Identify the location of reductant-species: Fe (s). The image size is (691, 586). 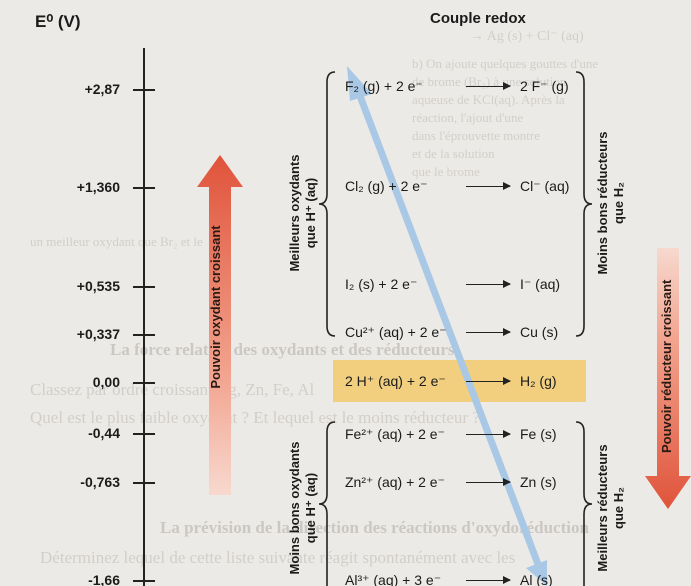
(538, 434).